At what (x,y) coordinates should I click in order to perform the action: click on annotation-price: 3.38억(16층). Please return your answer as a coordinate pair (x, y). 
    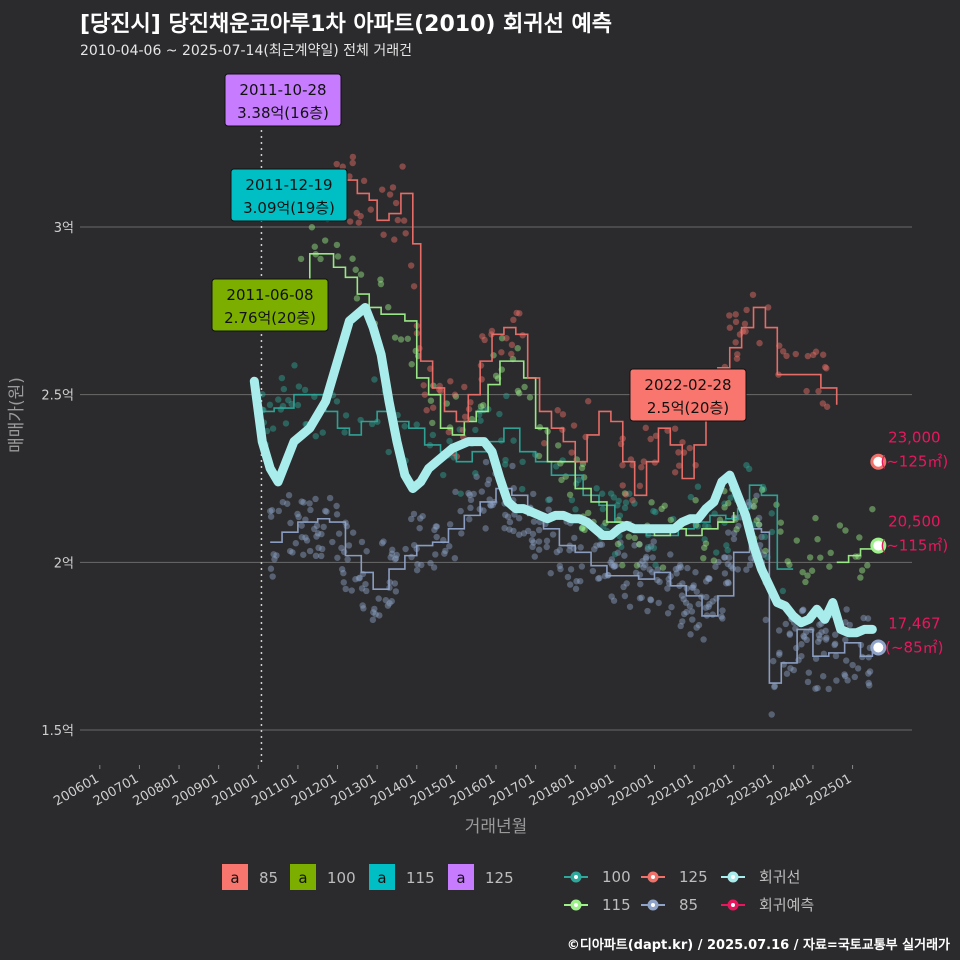
    Looking at the image, I should click on (283, 113).